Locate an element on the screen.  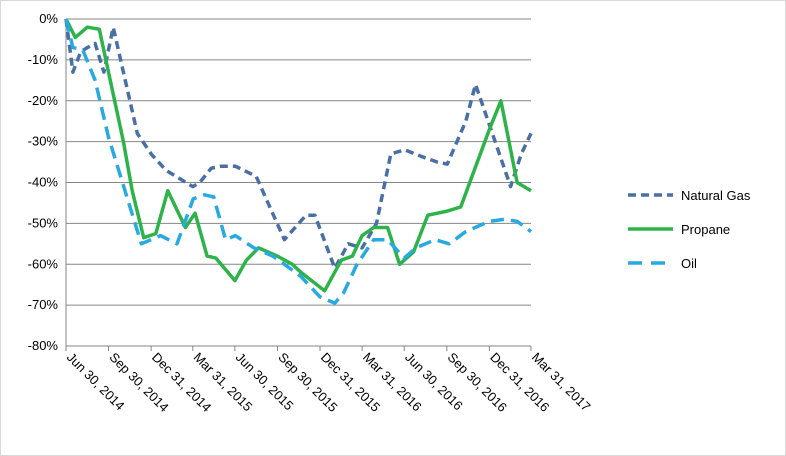
legend: Natural Gas Propane Oil is located at coordinates (689, 229).